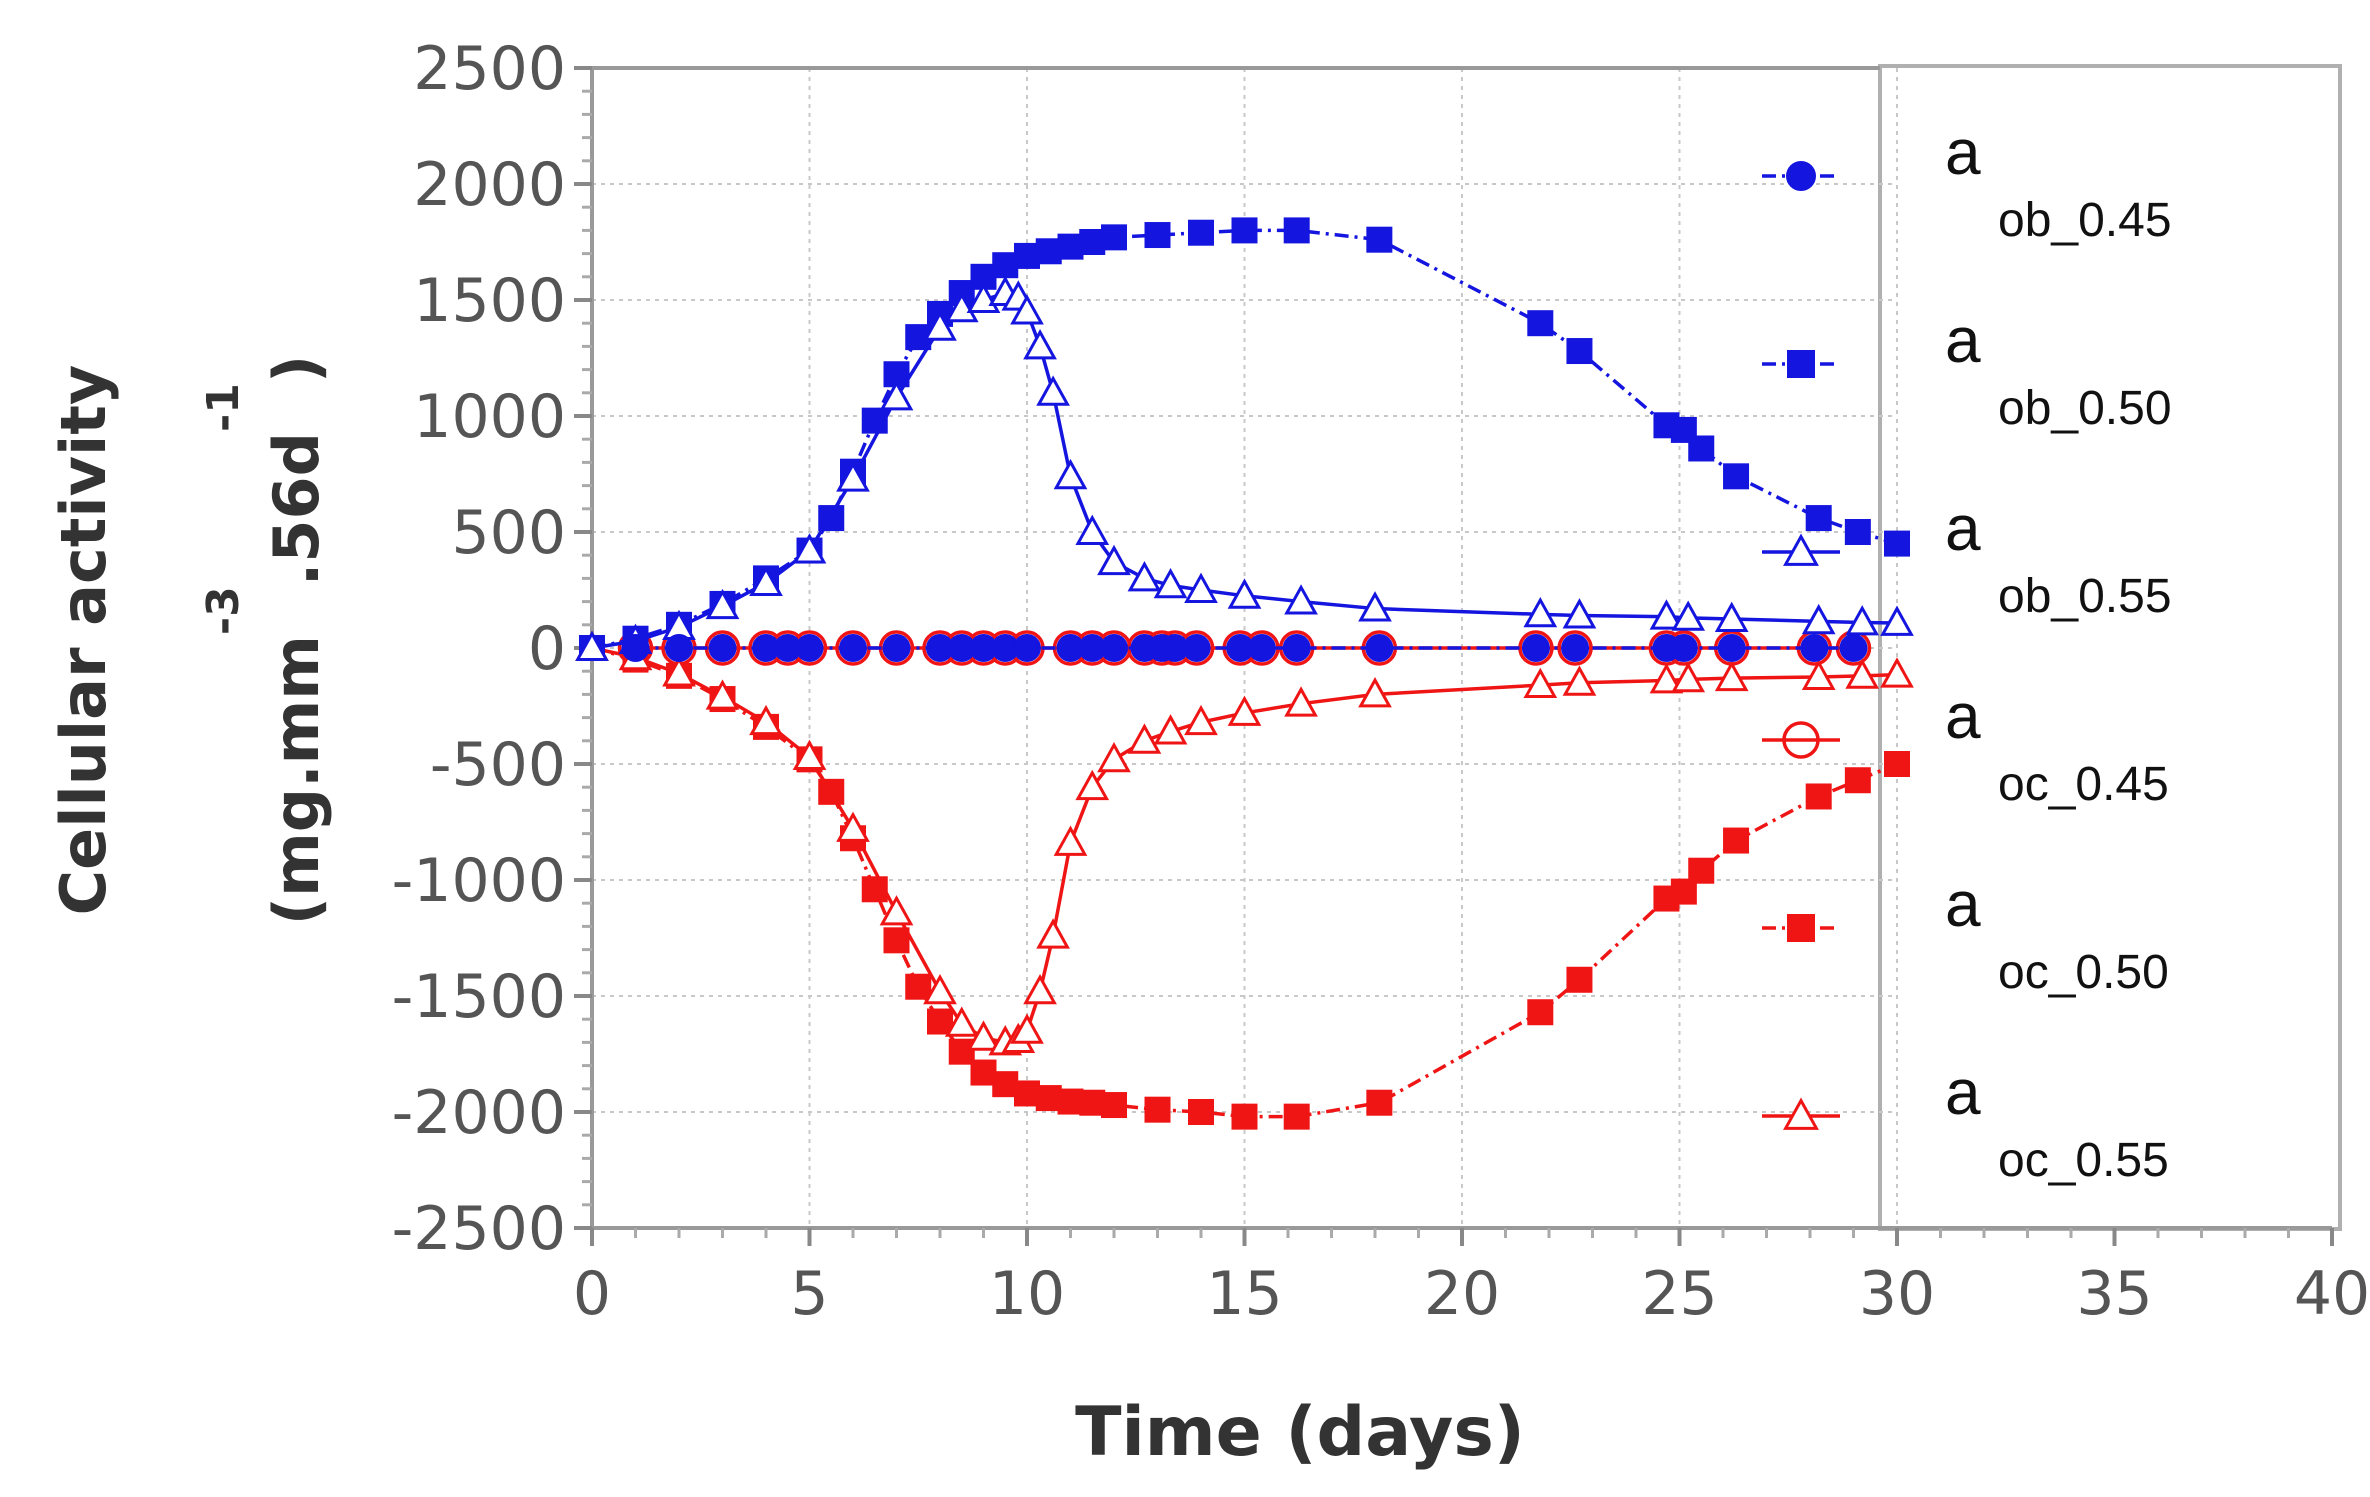  What do you see at coordinates (1462, 1294) in the screenshot?
I see `x-tick-label: 20` at bounding box center [1462, 1294].